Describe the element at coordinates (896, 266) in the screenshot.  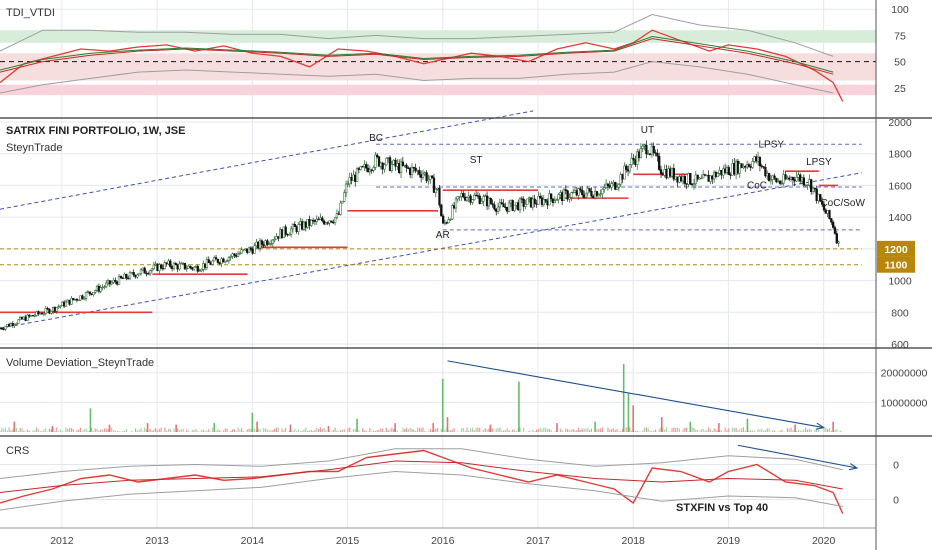
I see `price-highlight-label: 1100` at that location.